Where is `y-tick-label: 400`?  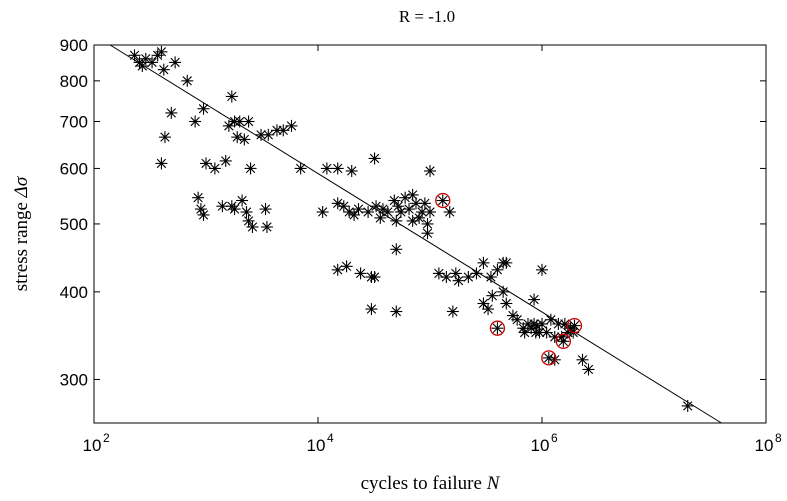
y-tick-label: 400 is located at coordinates (74, 292).